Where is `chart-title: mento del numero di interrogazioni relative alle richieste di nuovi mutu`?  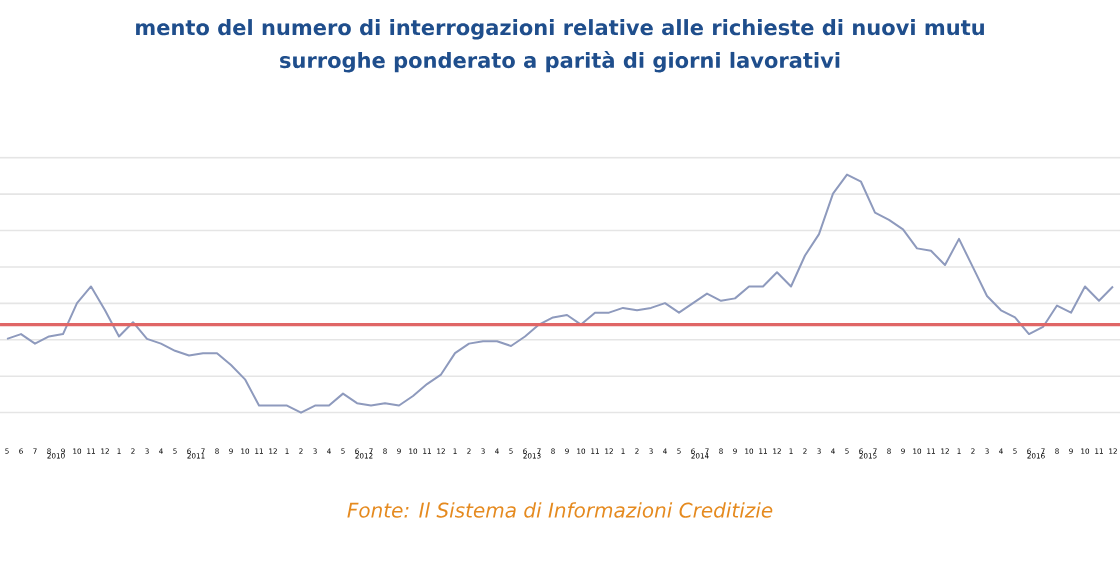 chart-title: mento del numero di interrogazioni relative alle richieste di nuovi mutu is located at coordinates (560, 29).